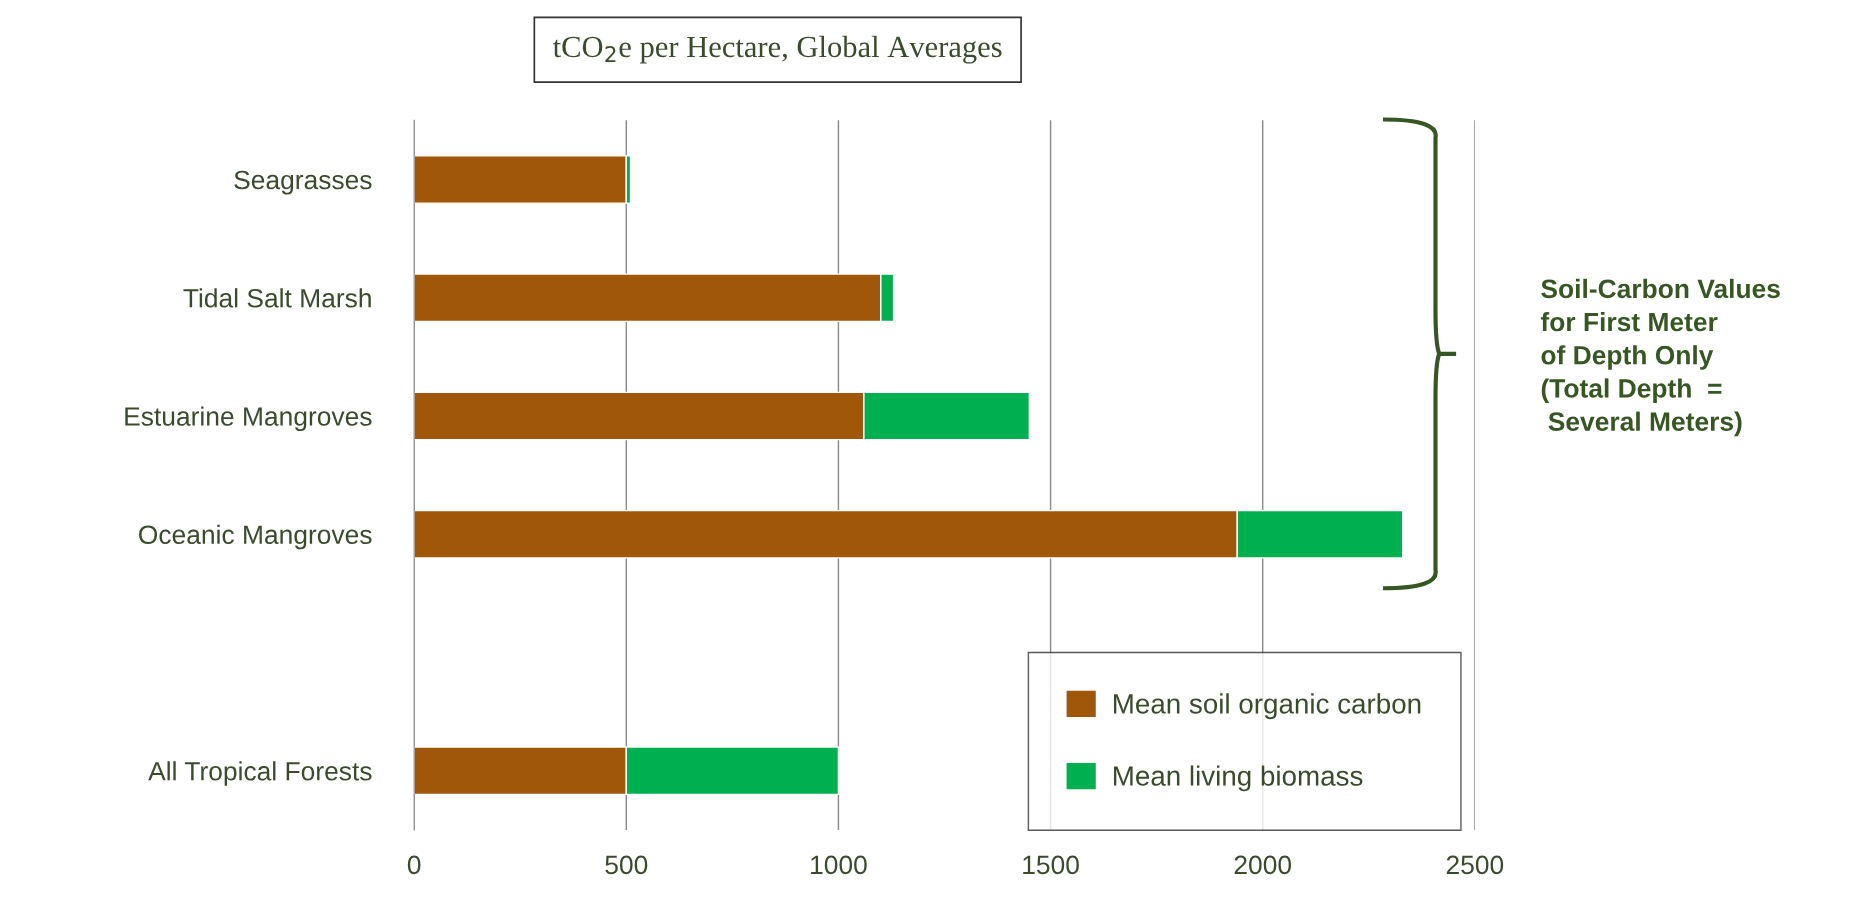 Image resolution: width=1874 pixels, height=905 pixels. I want to click on x-tick-label: 1000, so click(839, 865).